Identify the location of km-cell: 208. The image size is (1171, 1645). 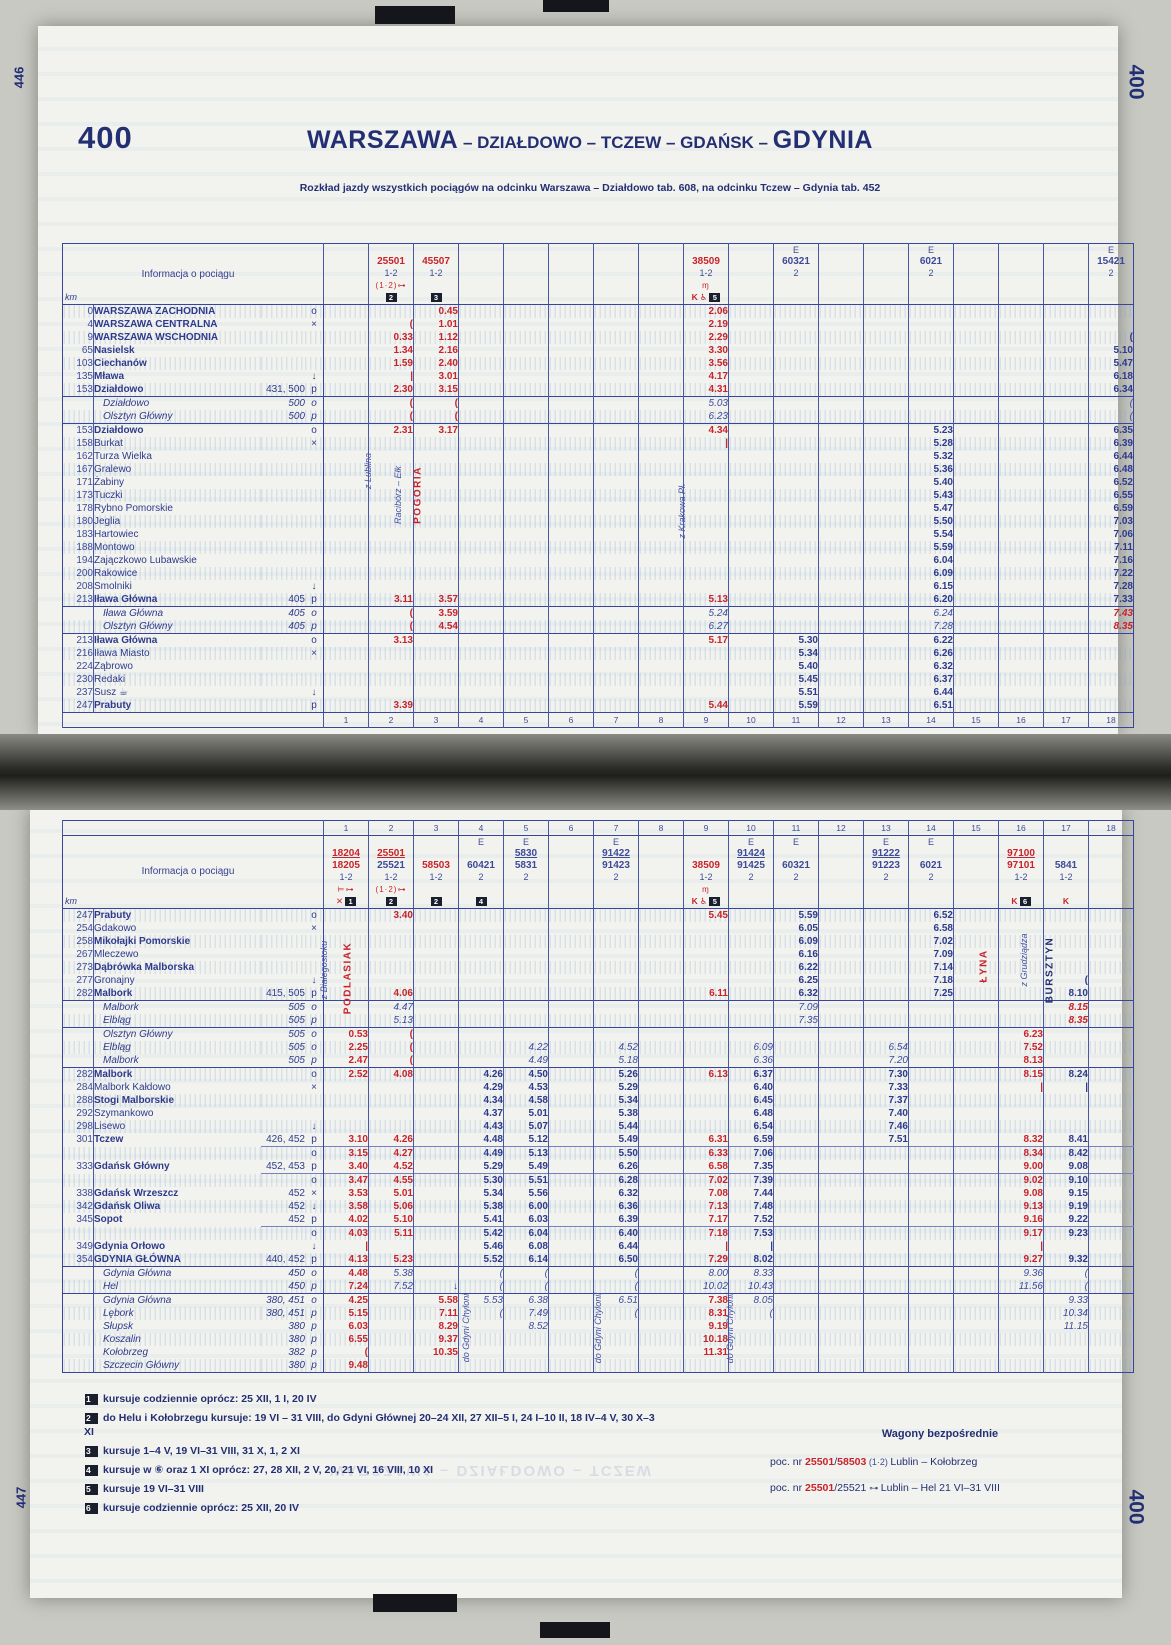
(78, 586).